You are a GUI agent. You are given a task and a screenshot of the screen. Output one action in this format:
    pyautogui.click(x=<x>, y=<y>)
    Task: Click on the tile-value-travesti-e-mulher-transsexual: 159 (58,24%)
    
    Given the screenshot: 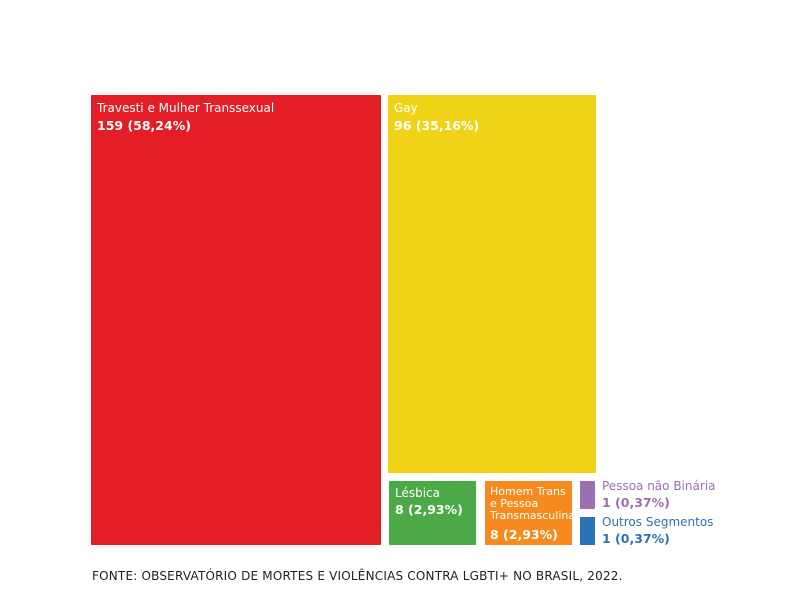 What is the action you would take?
    pyautogui.click(x=144, y=125)
    